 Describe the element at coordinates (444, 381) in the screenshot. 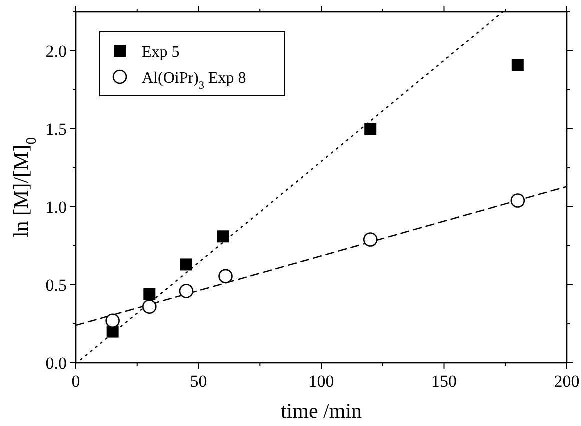

I see `x-tick-label: 150` at that location.